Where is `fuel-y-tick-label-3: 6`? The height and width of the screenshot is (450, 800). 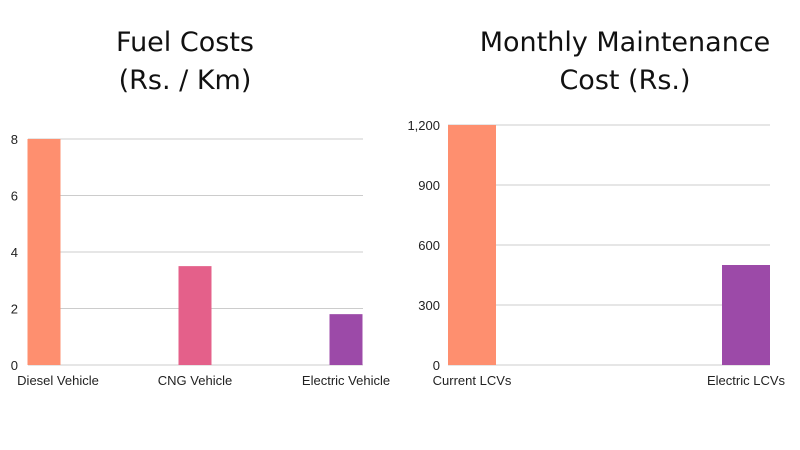
fuel-y-tick-label-3: 6 is located at coordinates (14, 196).